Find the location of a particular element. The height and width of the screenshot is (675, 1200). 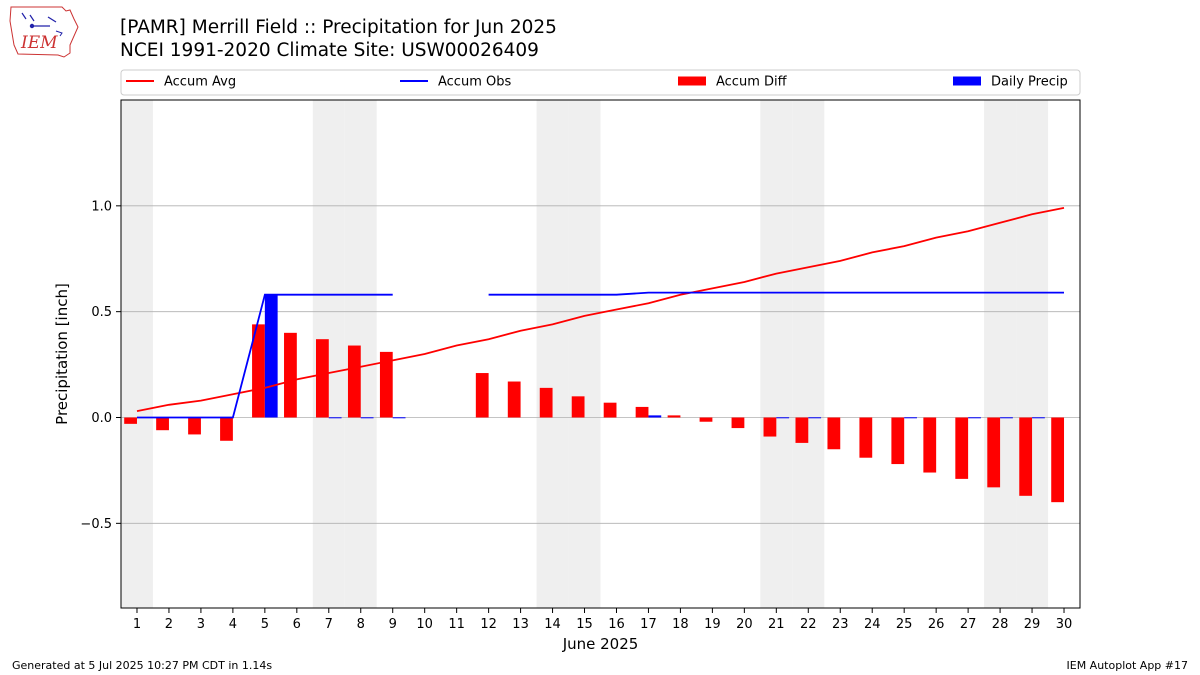

x-tick-label: 5 is located at coordinates (265, 624).